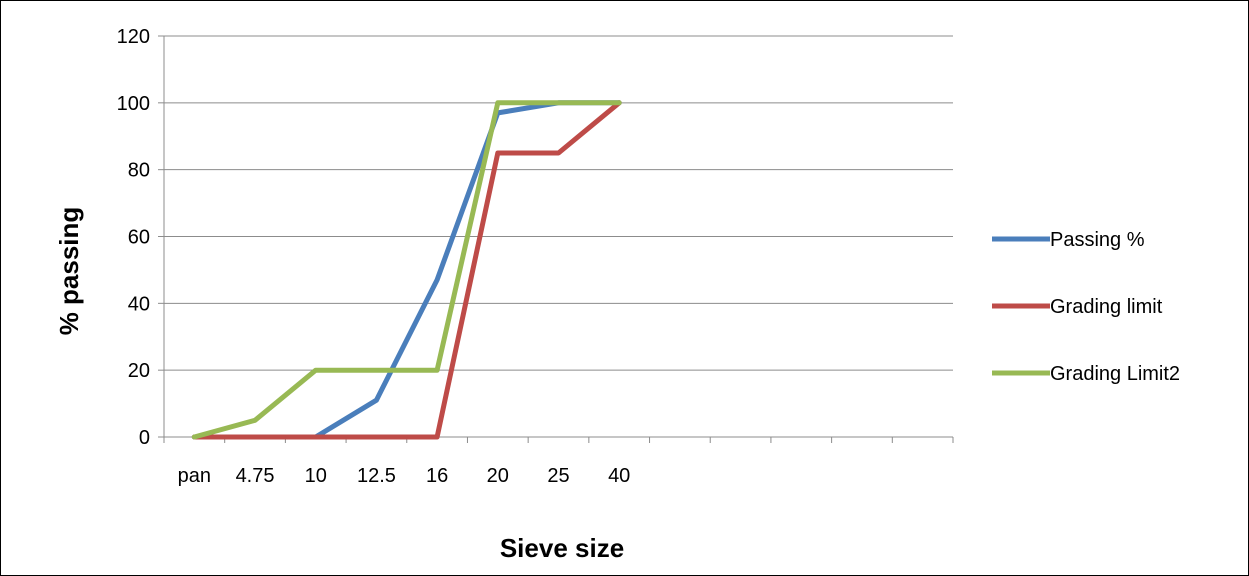 This screenshot has width=1249, height=576. Describe the element at coordinates (558, 476) in the screenshot. I see `x-tick-label: 25` at that location.